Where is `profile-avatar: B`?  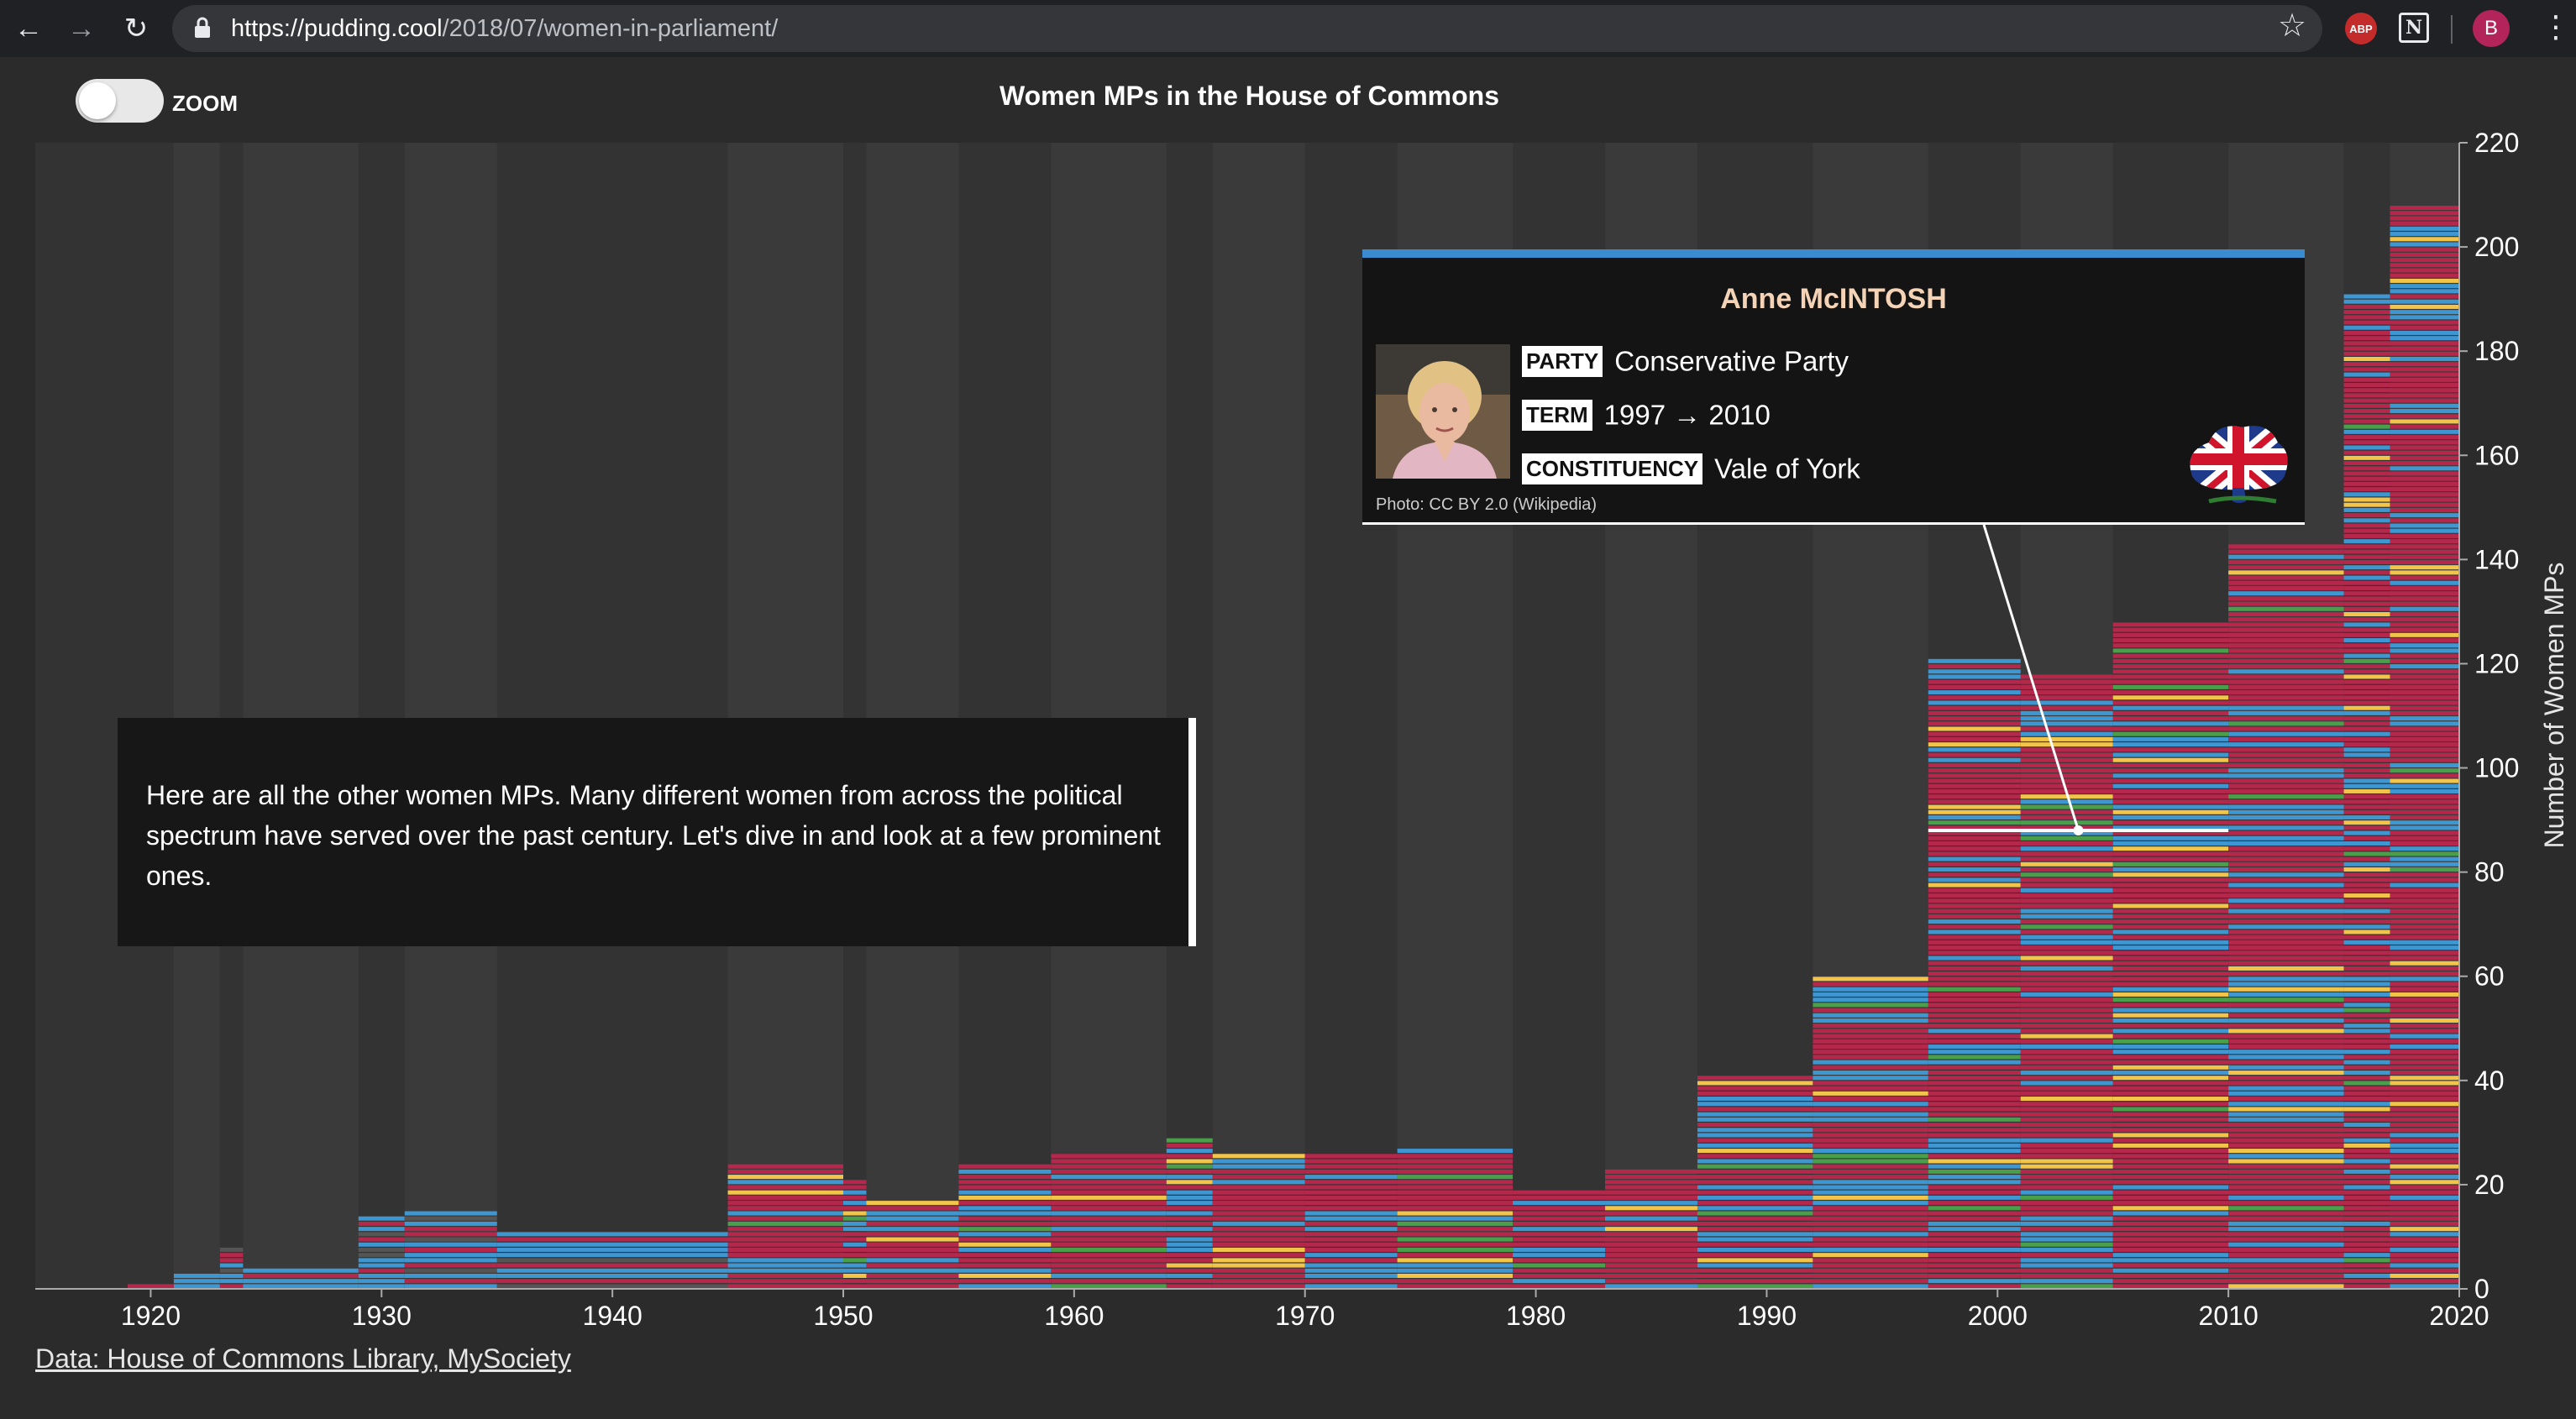 profile-avatar: B is located at coordinates (2491, 28).